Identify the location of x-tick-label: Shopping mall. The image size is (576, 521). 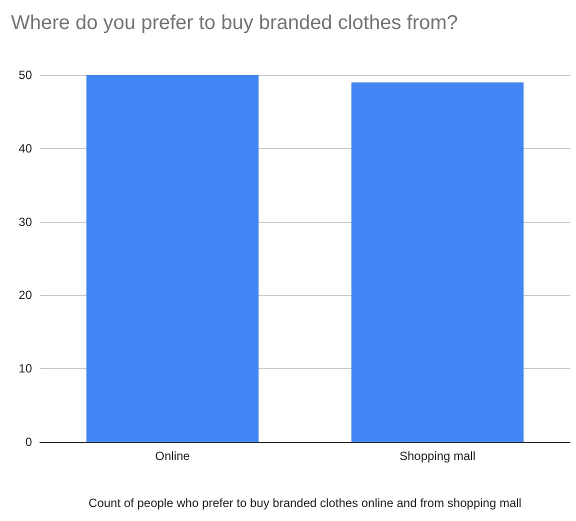
(437, 456).